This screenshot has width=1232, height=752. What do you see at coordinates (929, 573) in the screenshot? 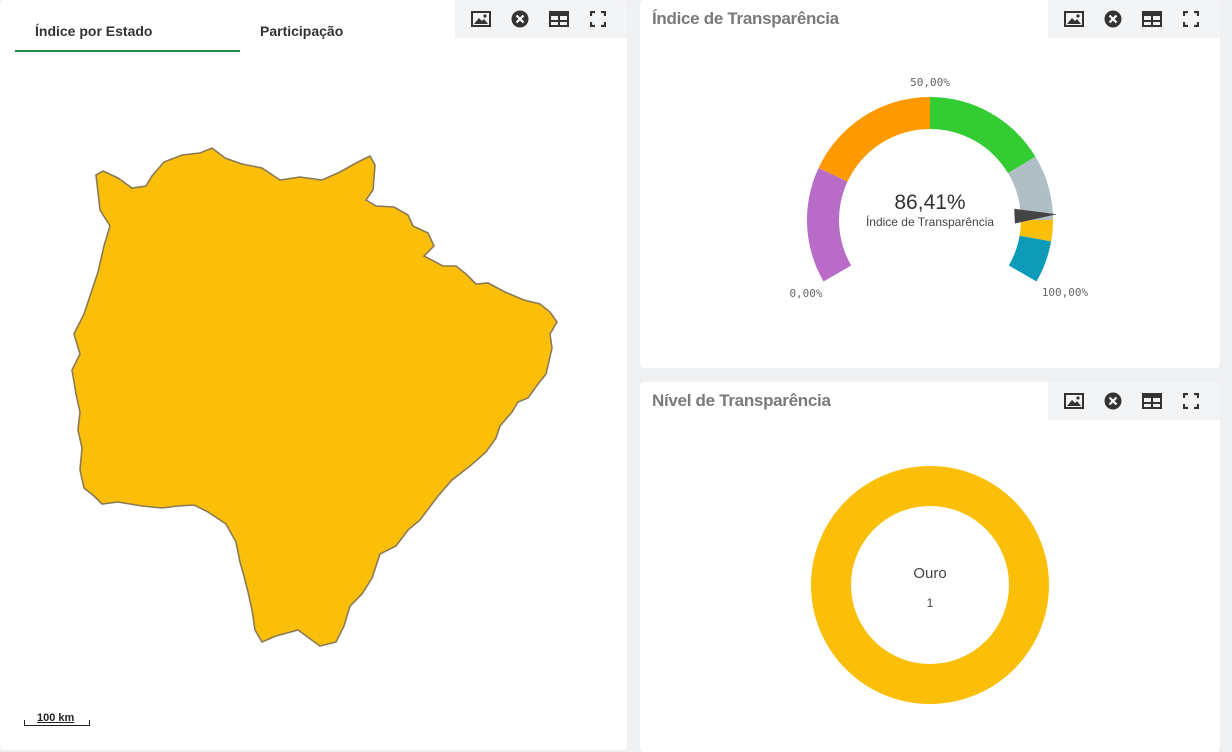
I see `donut-label: Ouro` at bounding box center [929, 573].